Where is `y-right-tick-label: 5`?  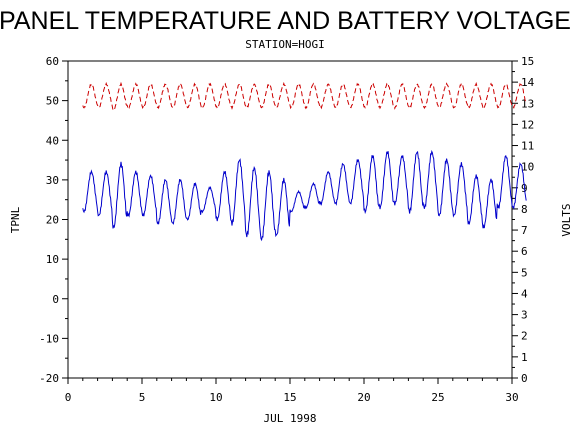
y-right-tick-label: 5 is located at coordinates (524, 272).